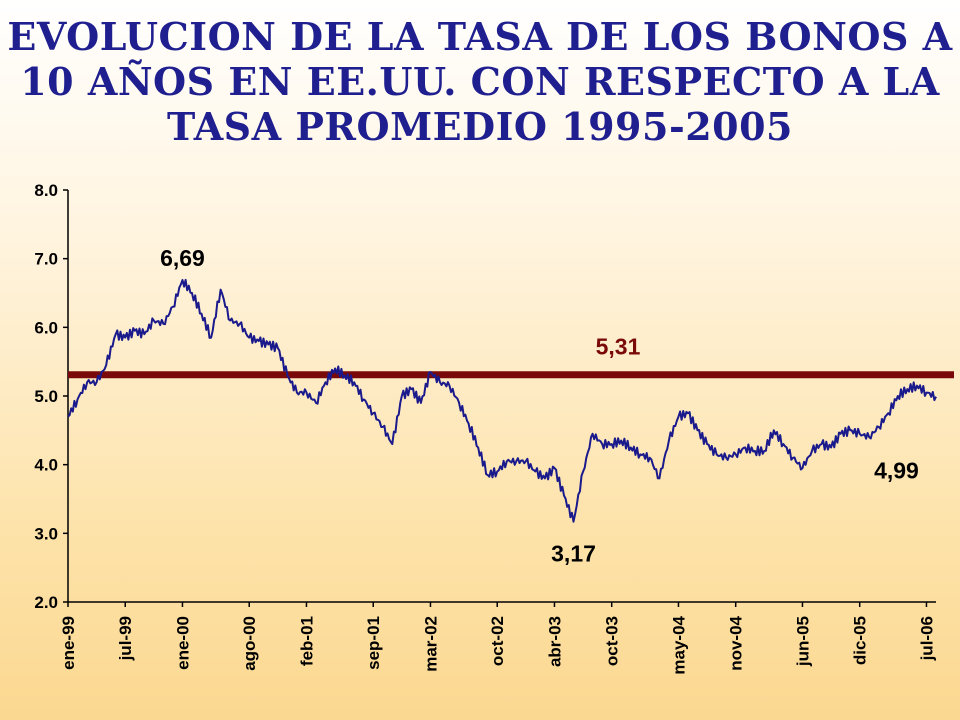 This screenshot has height=720, width=960. I want to click on x-tick-label: mar-02, so click(430, 644).